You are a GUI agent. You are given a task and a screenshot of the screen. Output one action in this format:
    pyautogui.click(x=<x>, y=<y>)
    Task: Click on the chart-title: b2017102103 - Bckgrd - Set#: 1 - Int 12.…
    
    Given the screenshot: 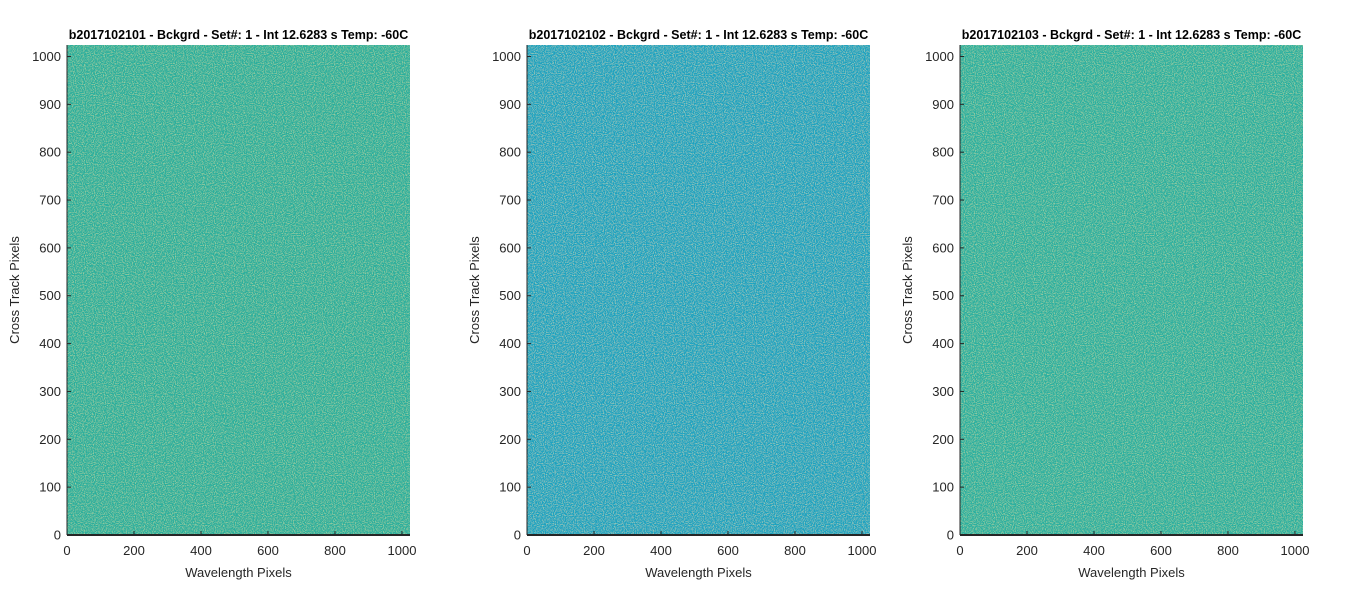 What is the action you would take?
    pyautogui.click(x=1132, y=35)
    